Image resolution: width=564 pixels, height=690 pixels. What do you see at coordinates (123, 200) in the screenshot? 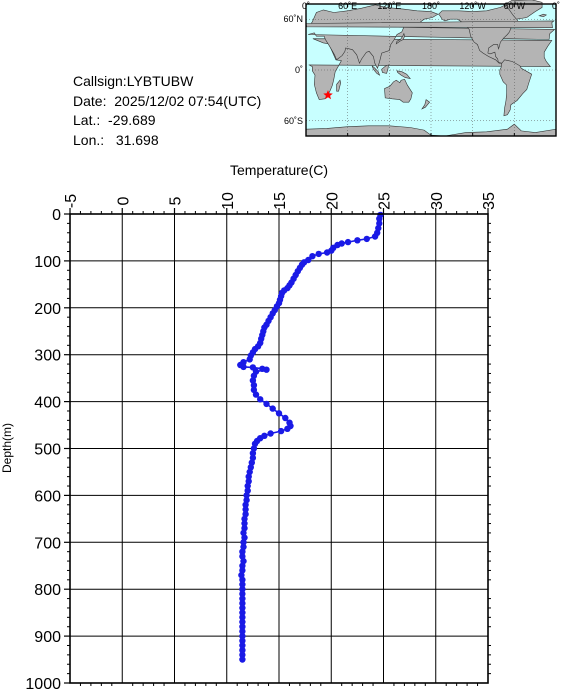
I see `x-tick-label: 0` at bounding box center [123, 200].